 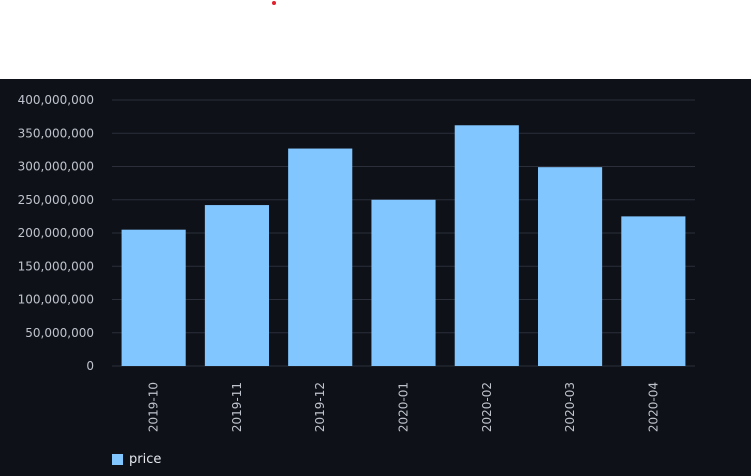 I want to click on y-tick-label: 300,000,000, so click(x=56, y=167).